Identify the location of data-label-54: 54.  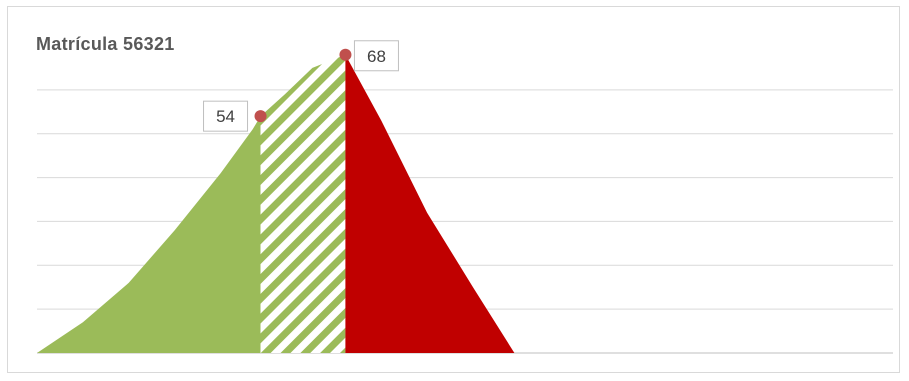
(225, 116).